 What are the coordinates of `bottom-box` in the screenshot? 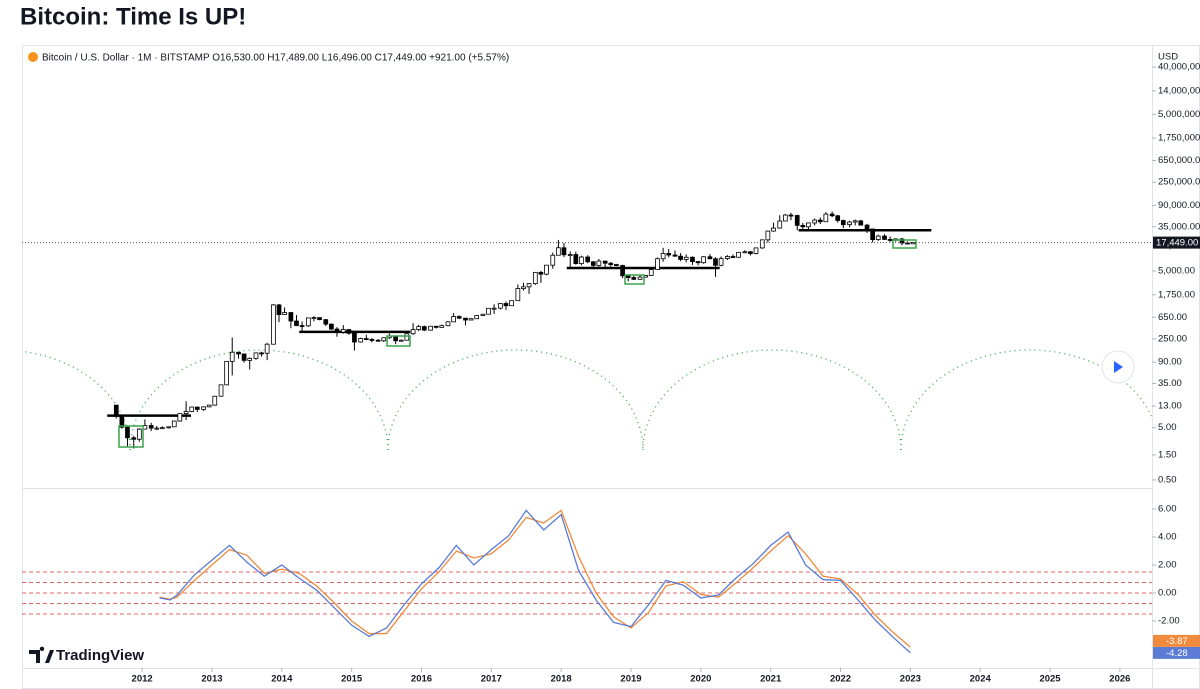 It's located at (634, 279).